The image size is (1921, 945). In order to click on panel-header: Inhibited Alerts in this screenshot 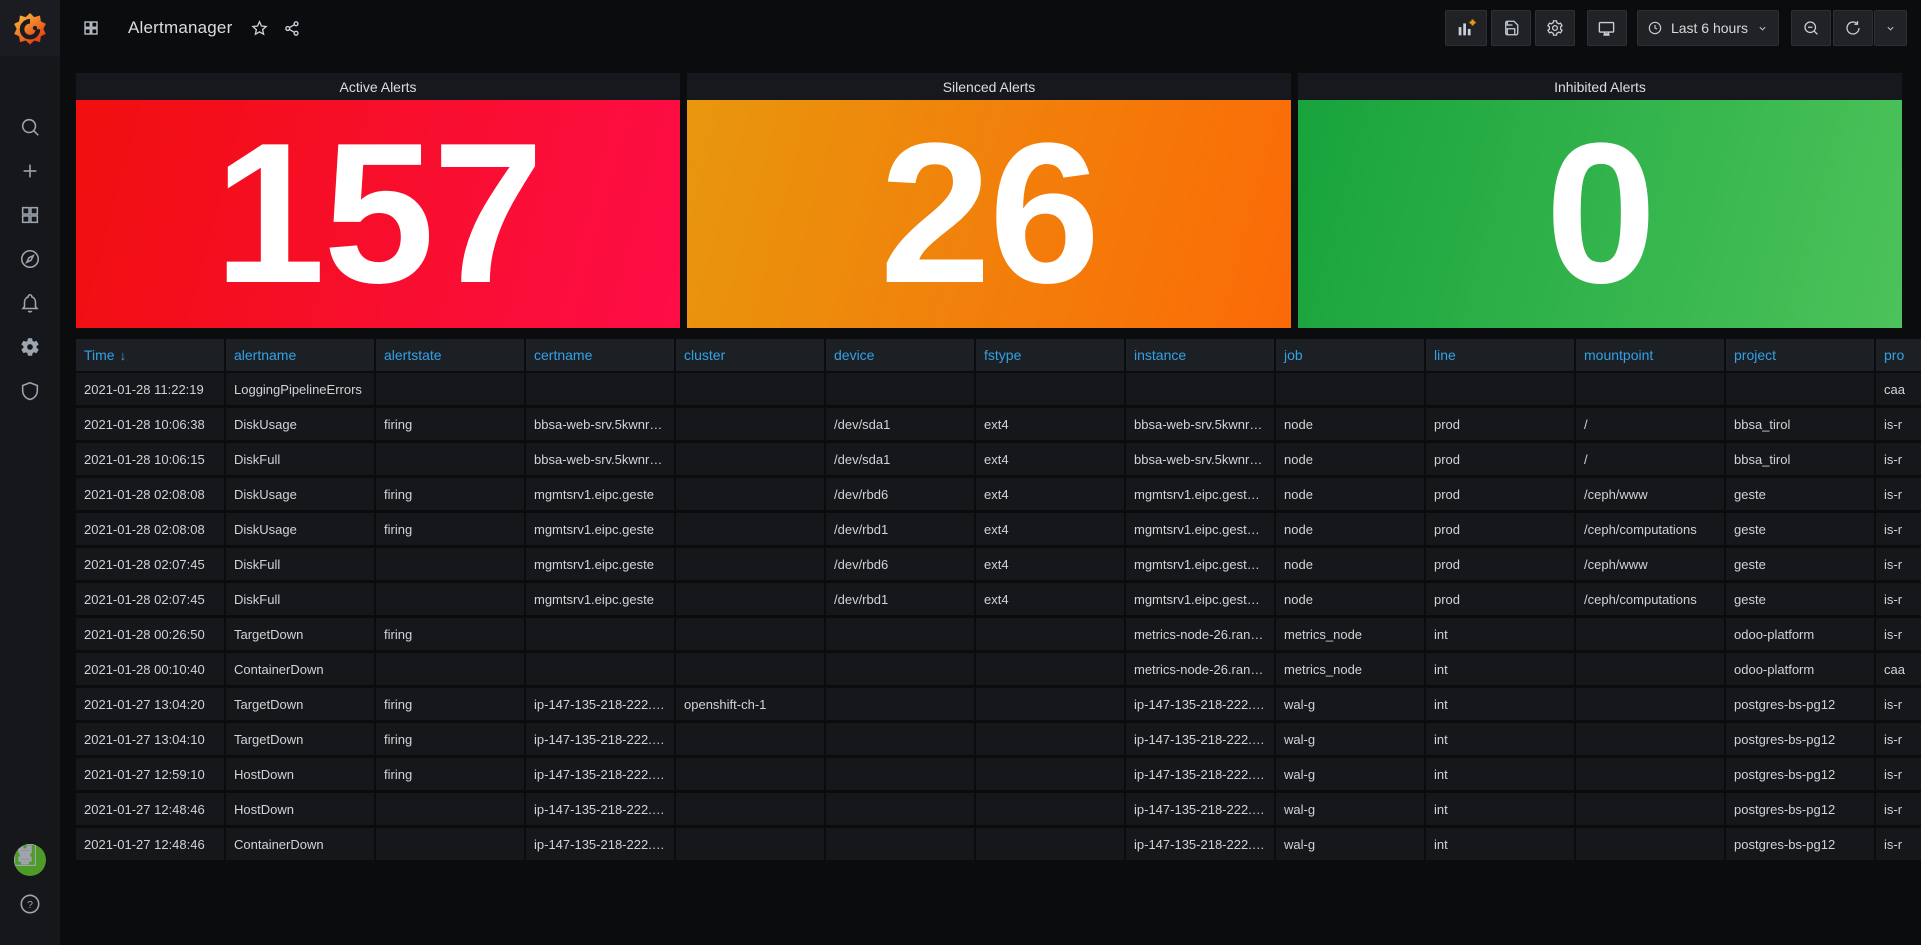, I will do `click(1600, 86)`.